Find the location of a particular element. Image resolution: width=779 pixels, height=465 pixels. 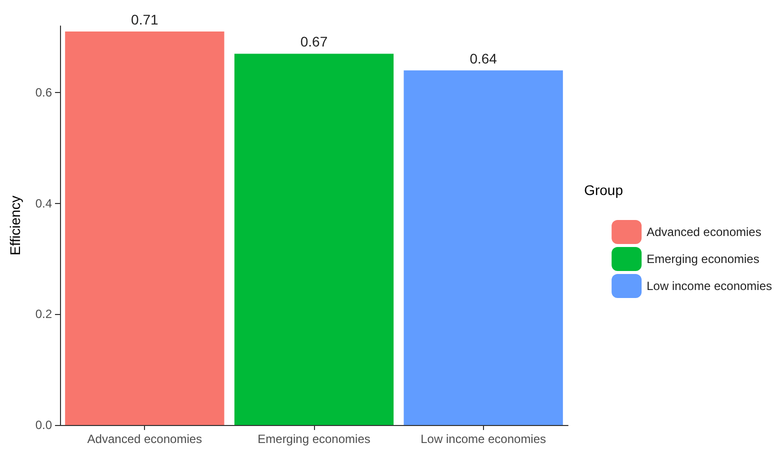

x-tick-label: Advanced economies is located at coordinates (144, 439).